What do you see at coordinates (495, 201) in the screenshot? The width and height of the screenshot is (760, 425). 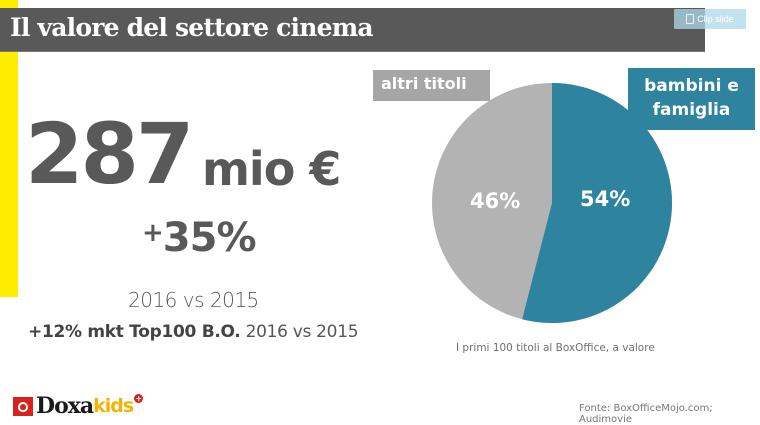 I see `pie-pct-altri: 46%` at bounding box center [495, 201].